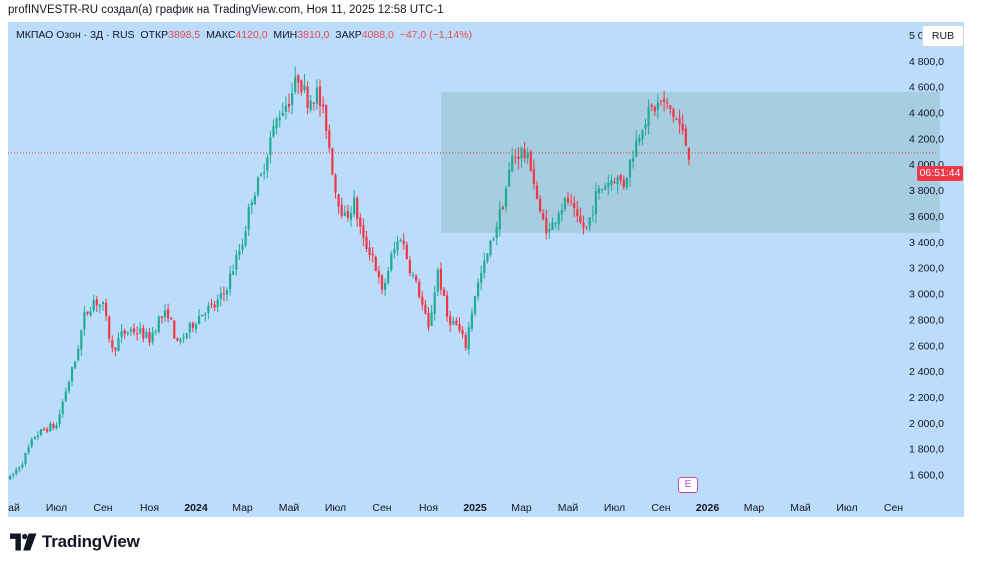 This screenshot has width=1000, height=566. What do you see at coordinates (926, 295) in the screenshot?
I see `y-tick-label: 3 000,0` at bounding box center [926, 295].